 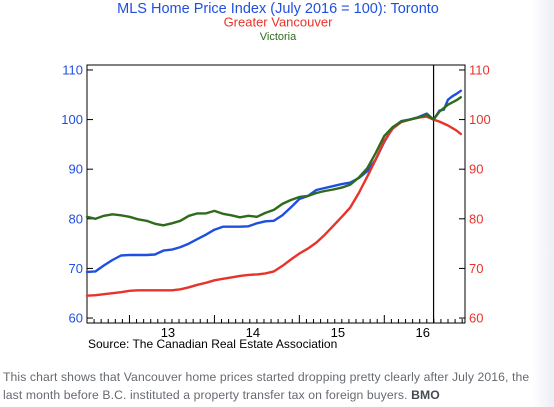 I want to click on y-tick-label-right-90: 90, so click(x=476, y=169).